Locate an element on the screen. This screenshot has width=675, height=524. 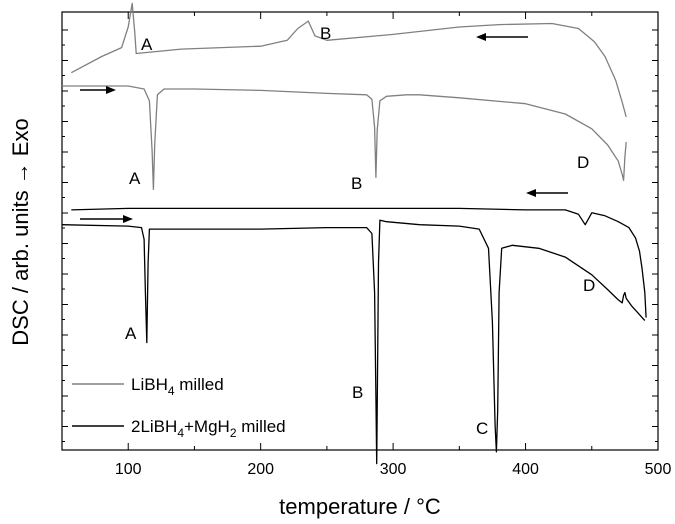
x-tick-label: 300 is located at coordinates (393, 469).